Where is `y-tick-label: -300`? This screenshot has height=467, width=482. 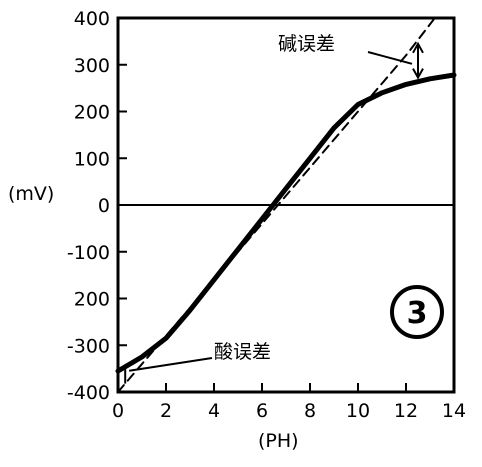 y-tick-label: -300 is located at coordinates (88, 346).